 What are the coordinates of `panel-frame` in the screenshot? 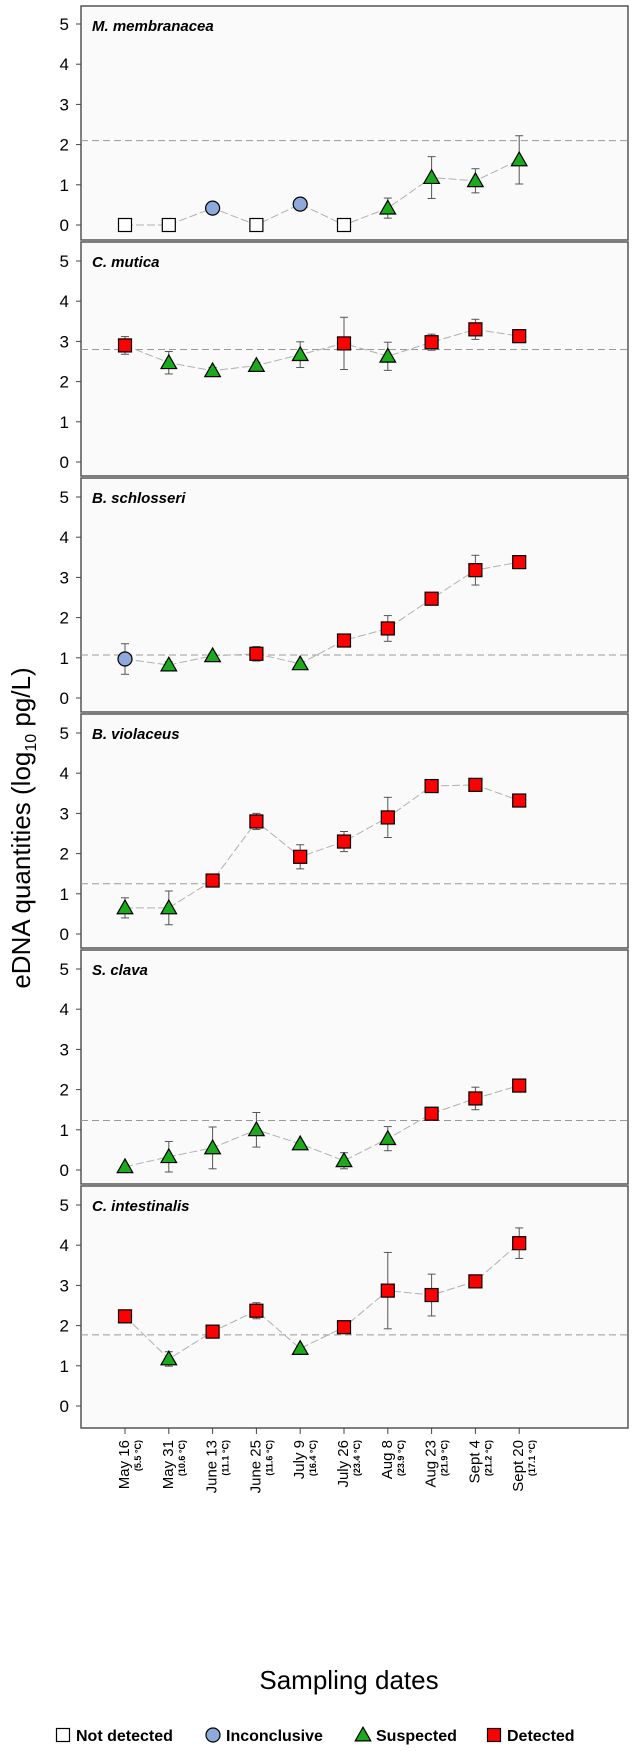 It's located at (354, 359).